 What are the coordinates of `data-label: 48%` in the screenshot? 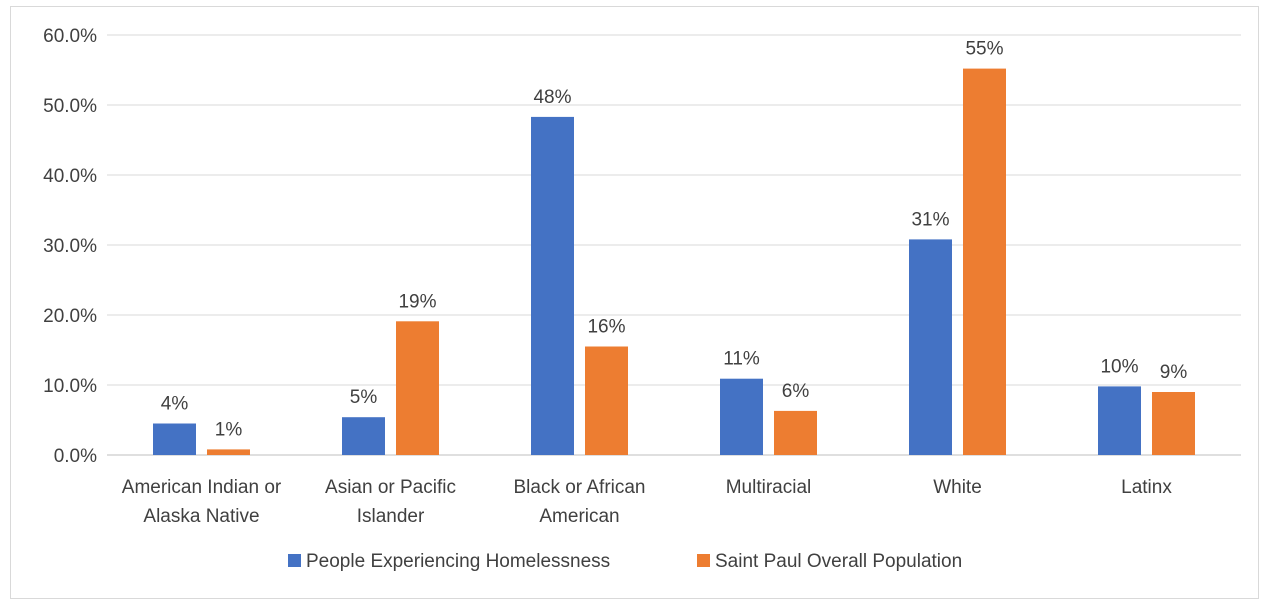 It's located at (552, 97).